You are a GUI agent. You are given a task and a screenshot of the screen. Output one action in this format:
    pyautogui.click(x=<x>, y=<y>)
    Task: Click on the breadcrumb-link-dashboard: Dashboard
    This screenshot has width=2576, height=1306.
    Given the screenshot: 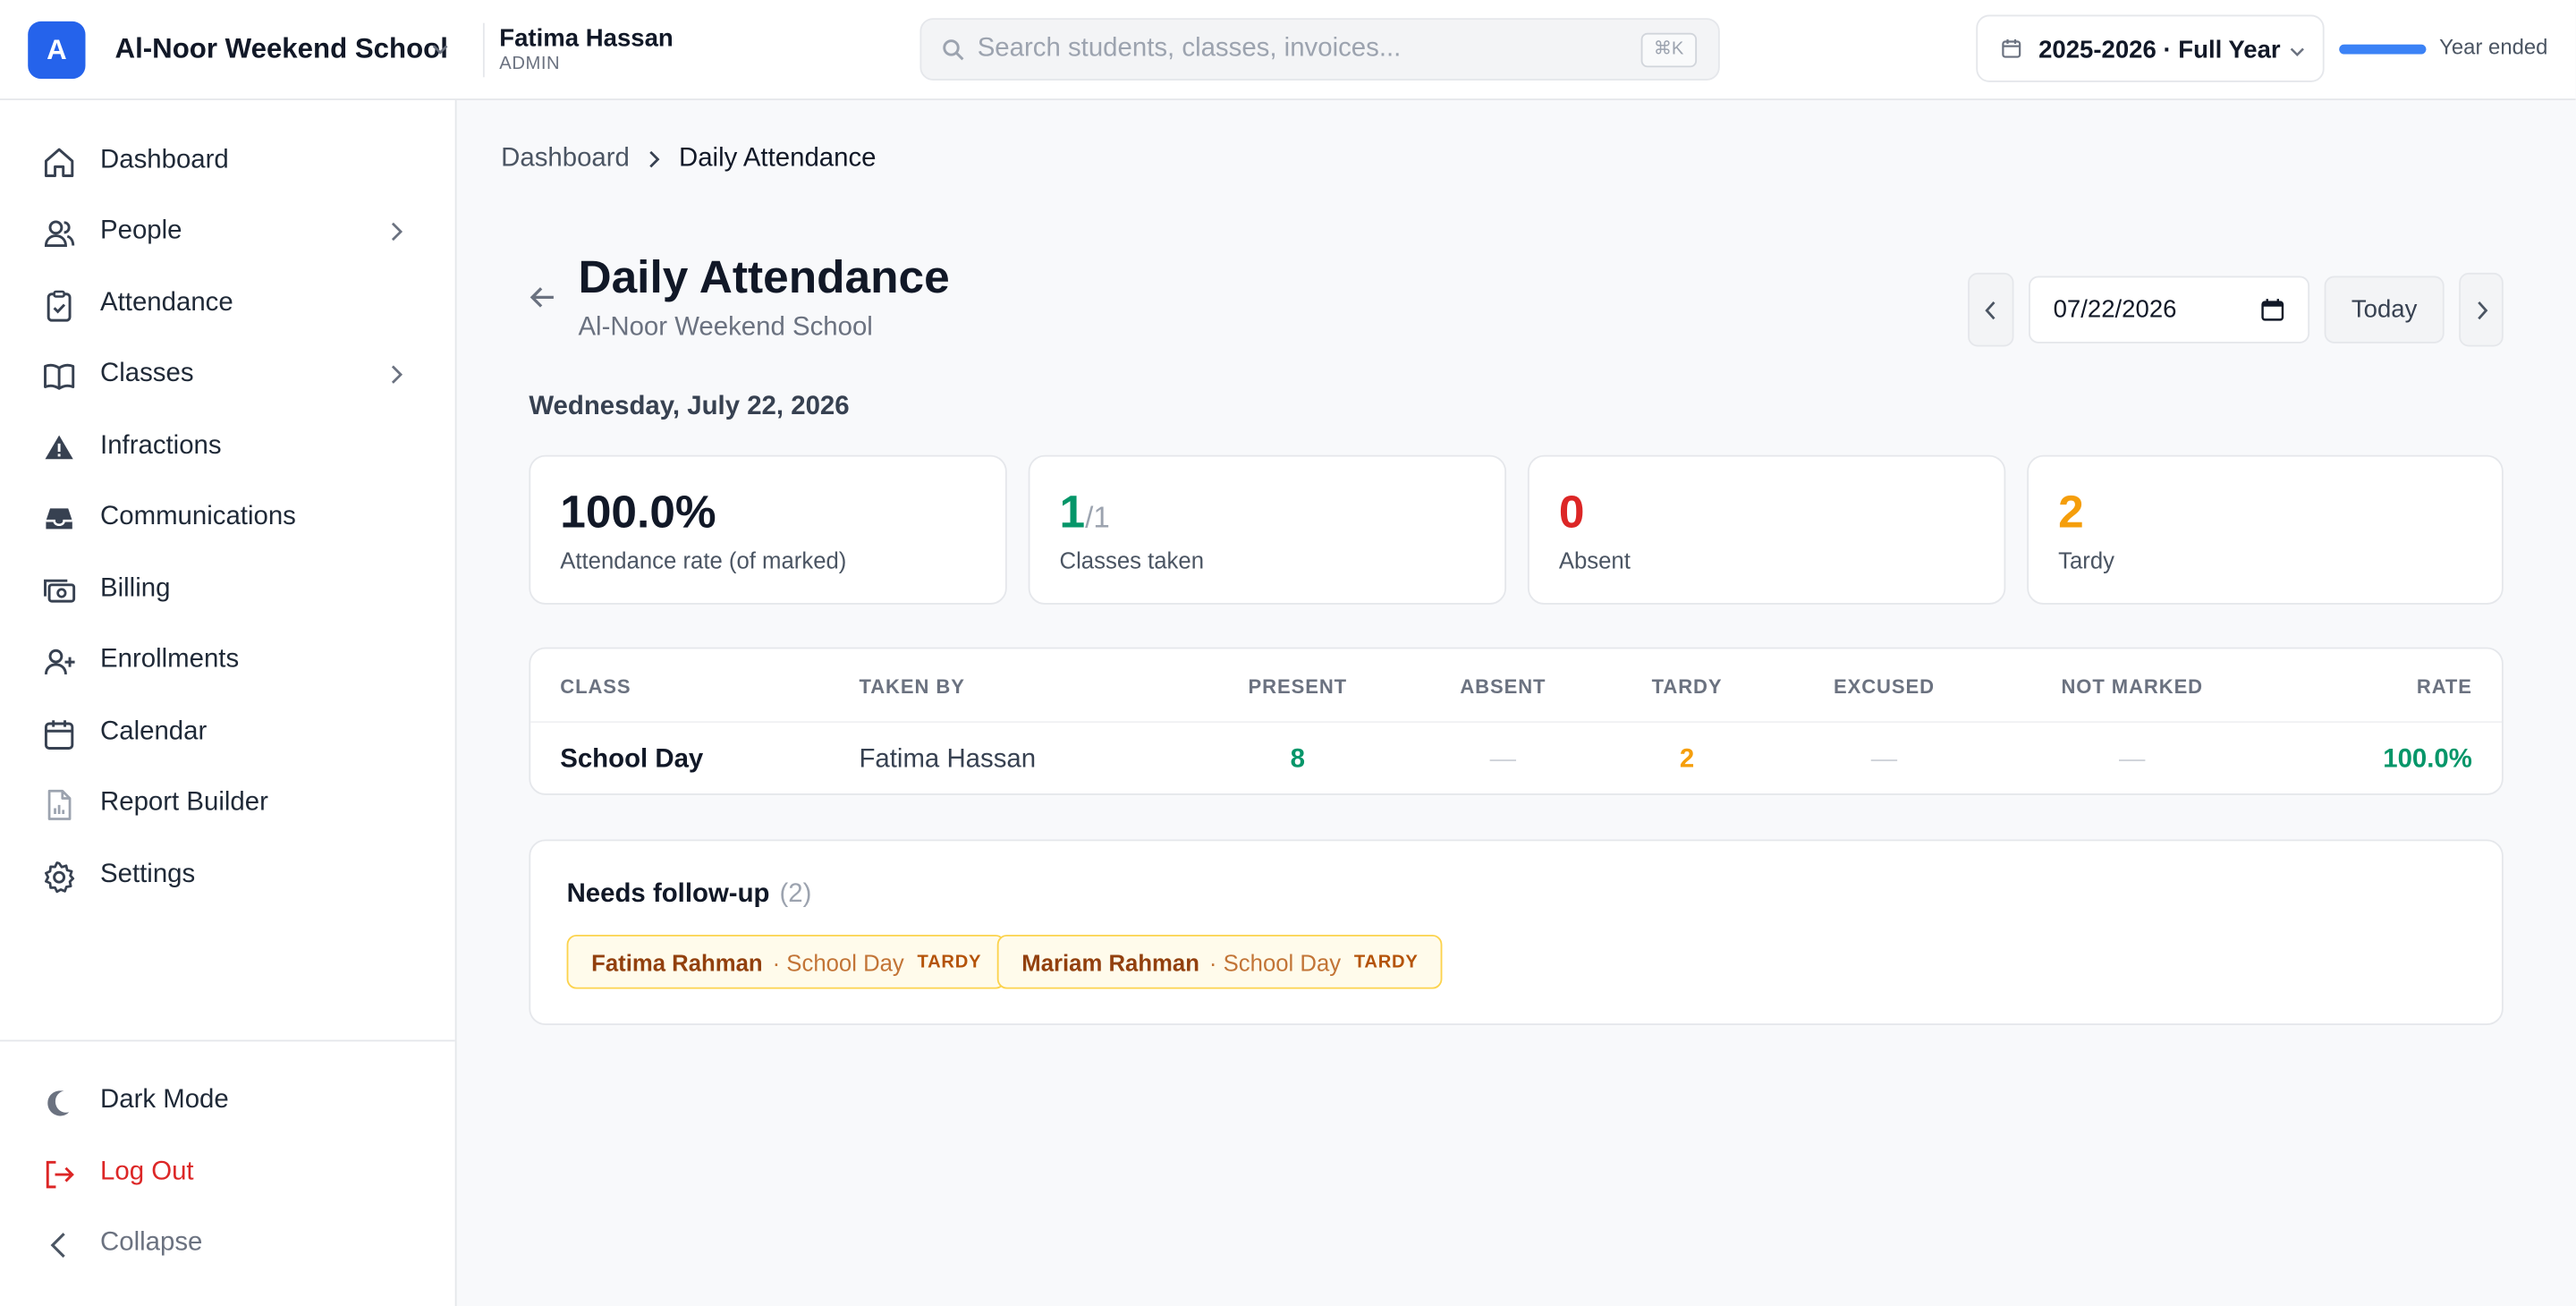 What is the action you would take?
    pyautogui.click(x=565, y=158)
    